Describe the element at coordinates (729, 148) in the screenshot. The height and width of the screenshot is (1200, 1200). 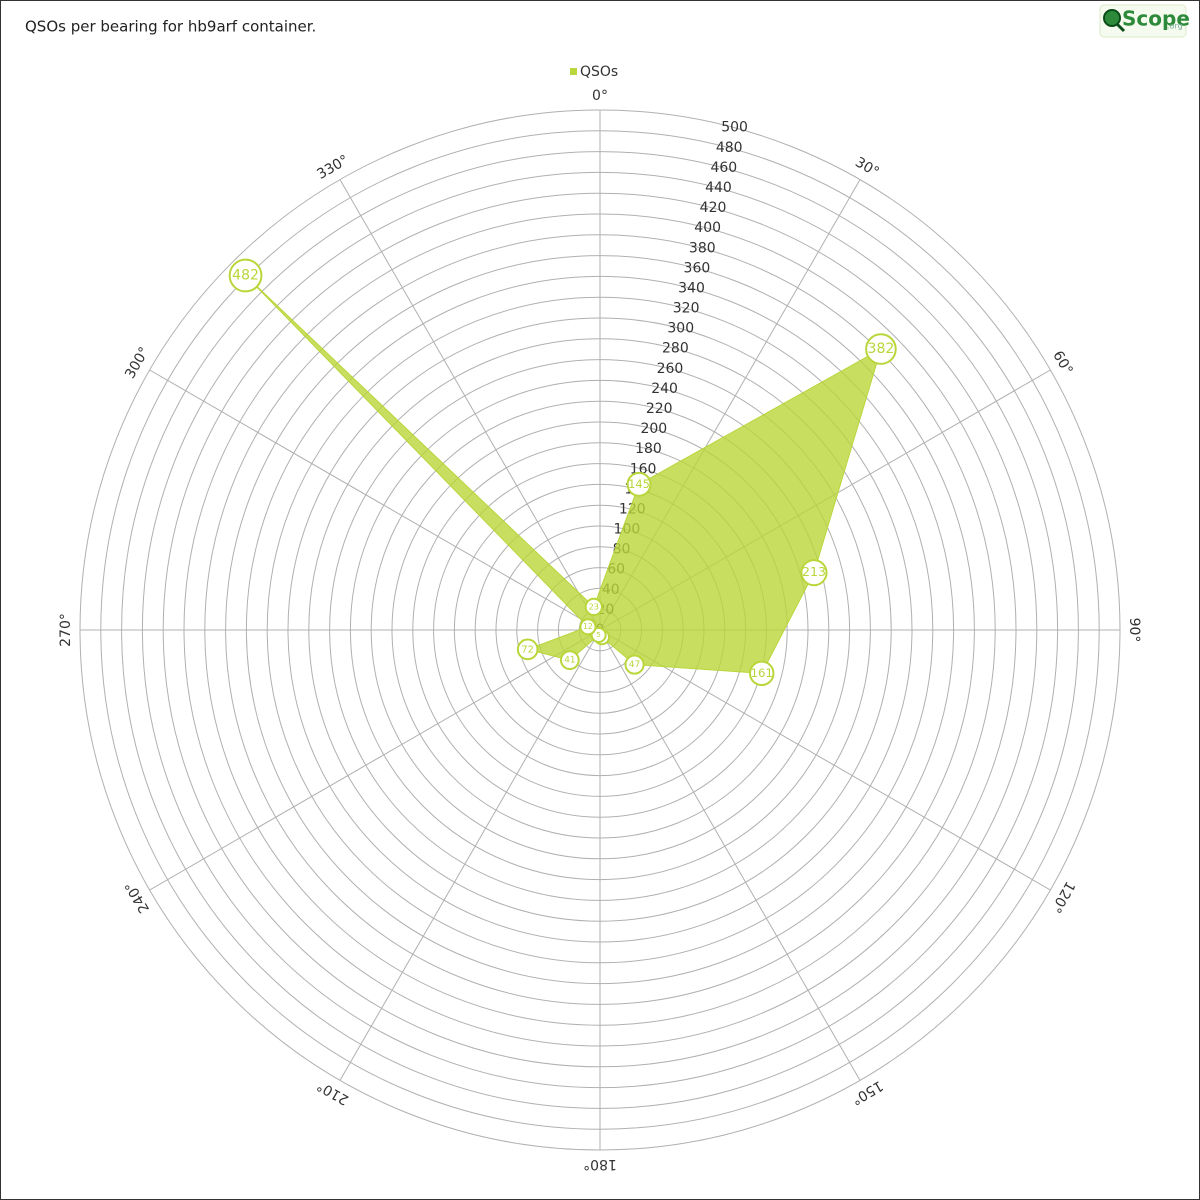
I see `y-tick-label: 480` at that location.